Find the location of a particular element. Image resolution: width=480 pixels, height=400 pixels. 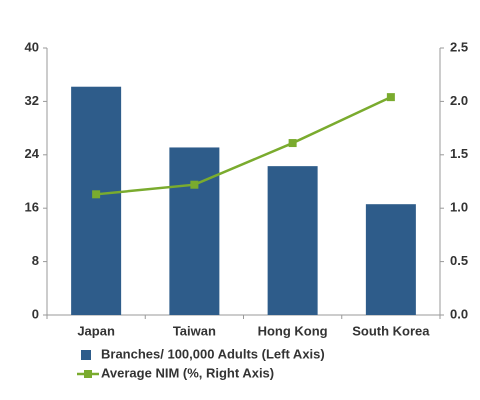

y2-tick-label: 2.0 is located at coordinates (459, 100).